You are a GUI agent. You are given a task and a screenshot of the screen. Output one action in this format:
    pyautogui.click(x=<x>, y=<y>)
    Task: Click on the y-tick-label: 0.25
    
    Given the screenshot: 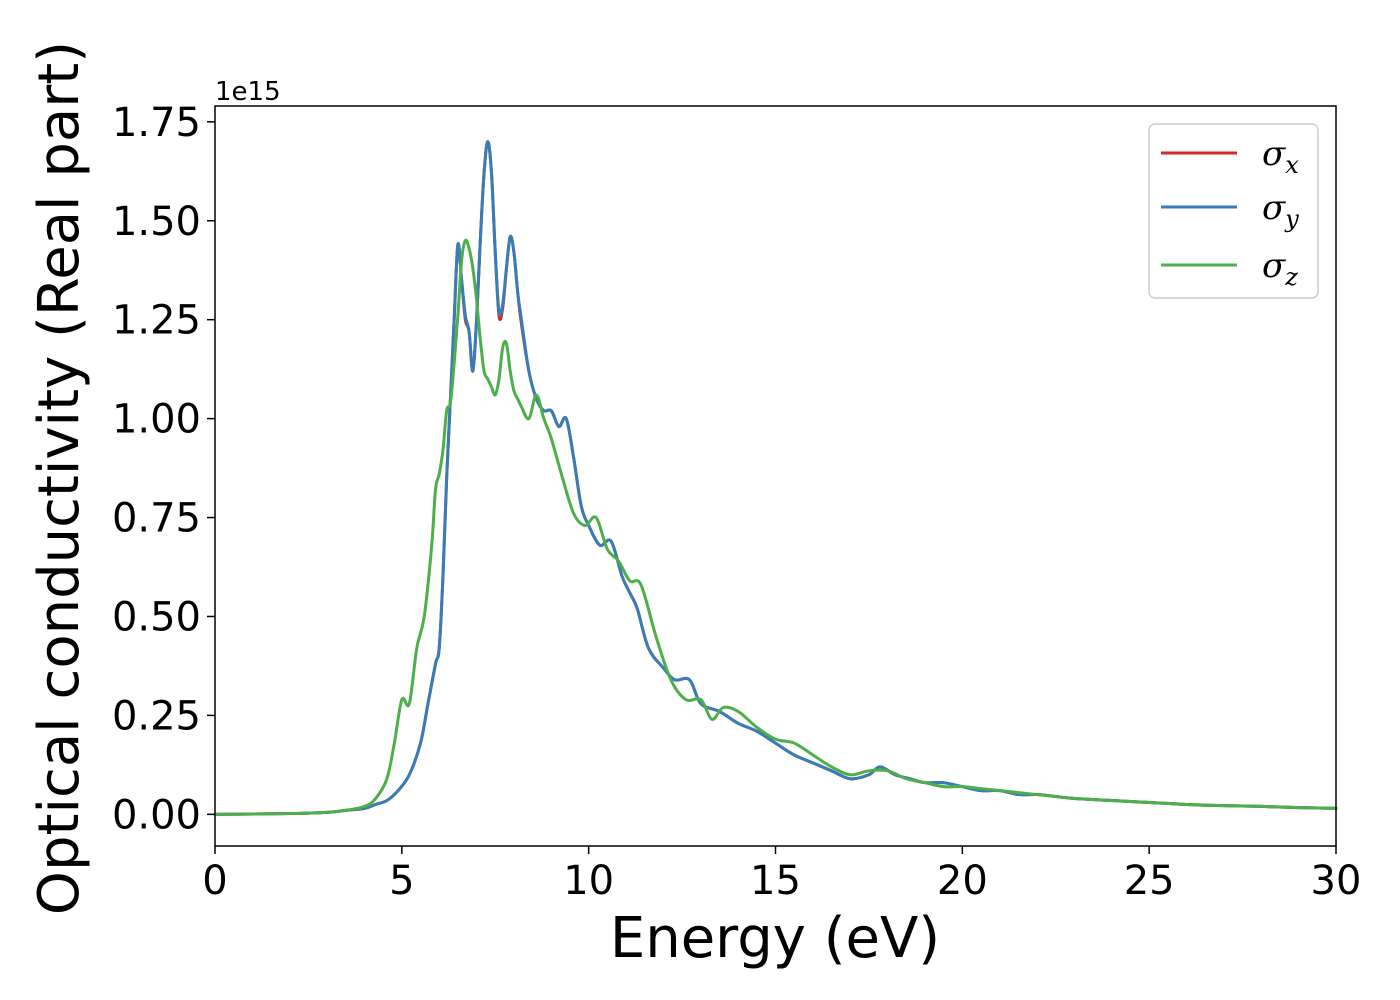 What is the action you would take?
    pyautogui.click(x=156, y=716)
    